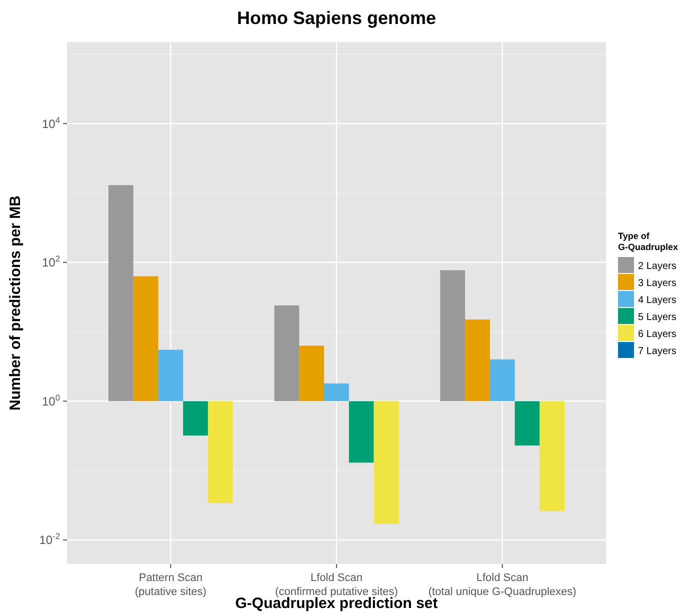  What do you see at coordinates (51, 262) in the screenshot?
I see `y-tick-label: 10$^{2}$` at bounding box center [51, 262].